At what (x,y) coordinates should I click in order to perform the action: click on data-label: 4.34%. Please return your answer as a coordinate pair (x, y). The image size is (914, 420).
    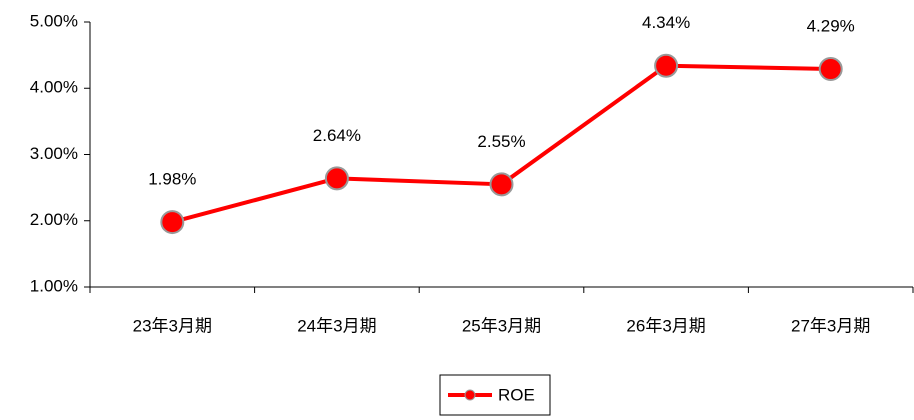
    Looking at the image, I should click on (666, 22).